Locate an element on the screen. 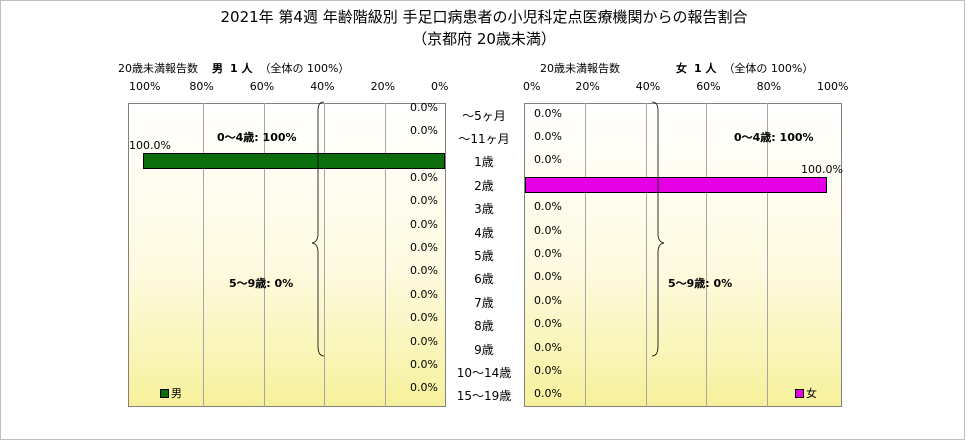 The height and width of the screenshot is (443, 968). male-group-label-5-9: 5～9歳: 0% is located at coordinates (261, 283).